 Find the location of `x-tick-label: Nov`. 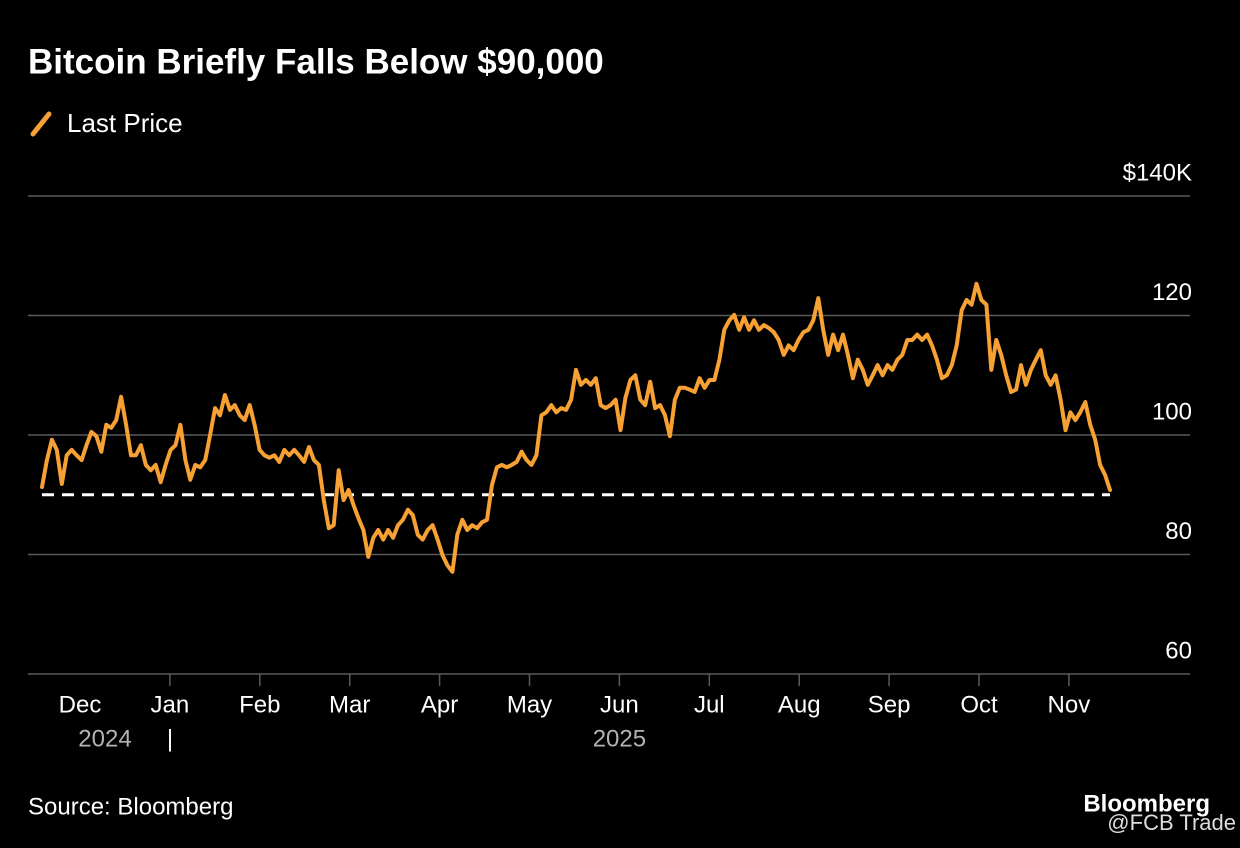

x-tick-label: Nov is located at coordinates (1069, 704).